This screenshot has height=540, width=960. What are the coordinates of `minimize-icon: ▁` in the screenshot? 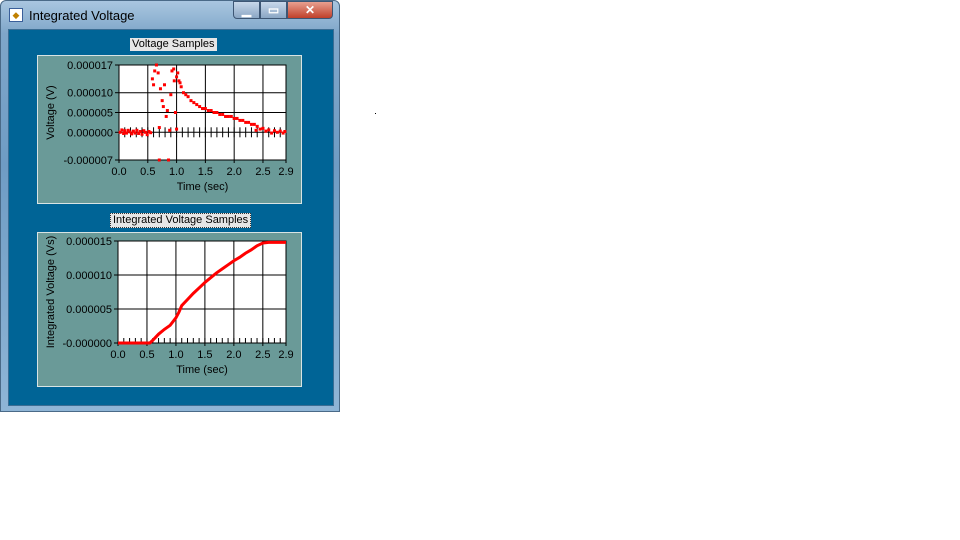 It's located at (246, 10).